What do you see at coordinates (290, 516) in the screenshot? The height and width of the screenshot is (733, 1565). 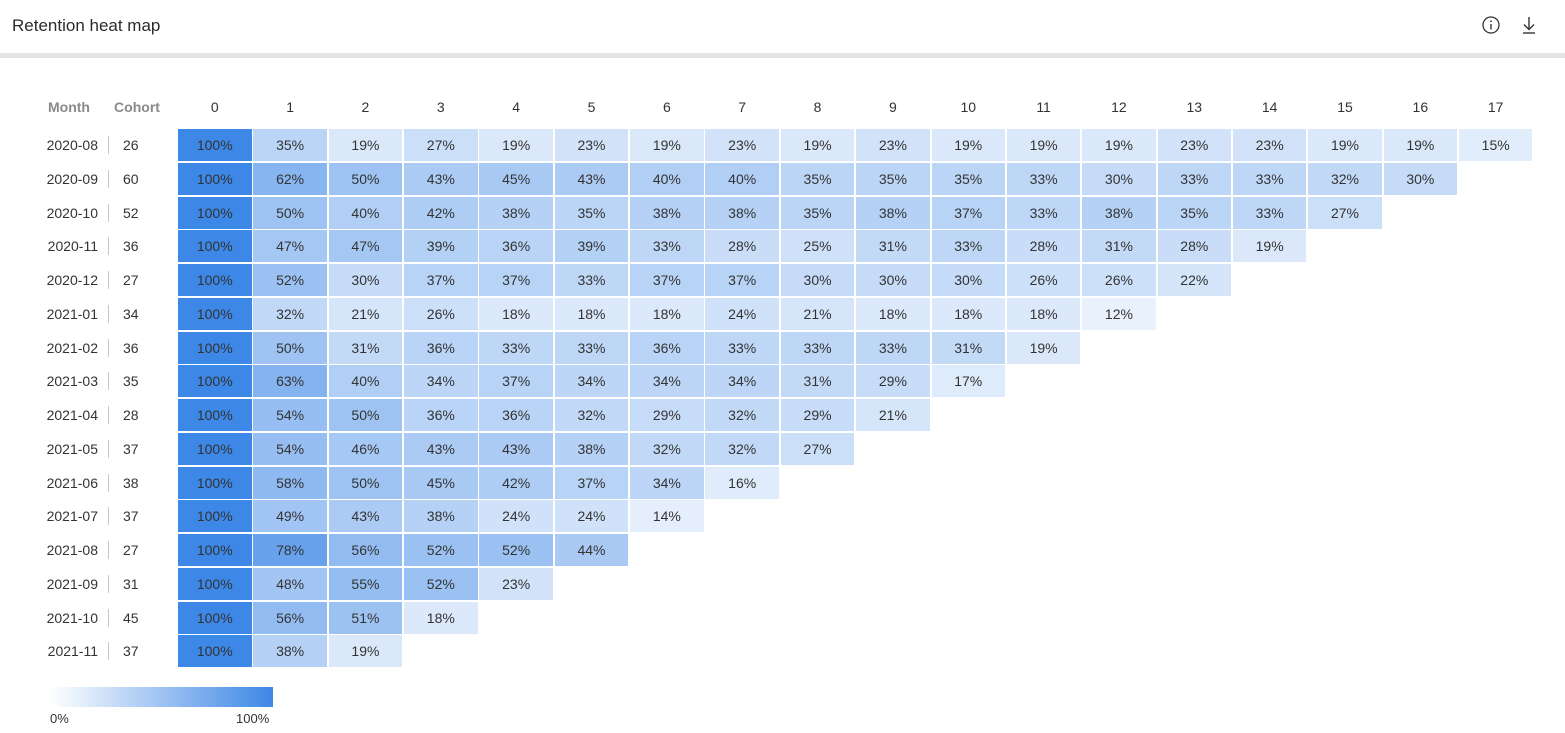 I see `heatmap-cell: 49%` at bounding box center [290, 516].